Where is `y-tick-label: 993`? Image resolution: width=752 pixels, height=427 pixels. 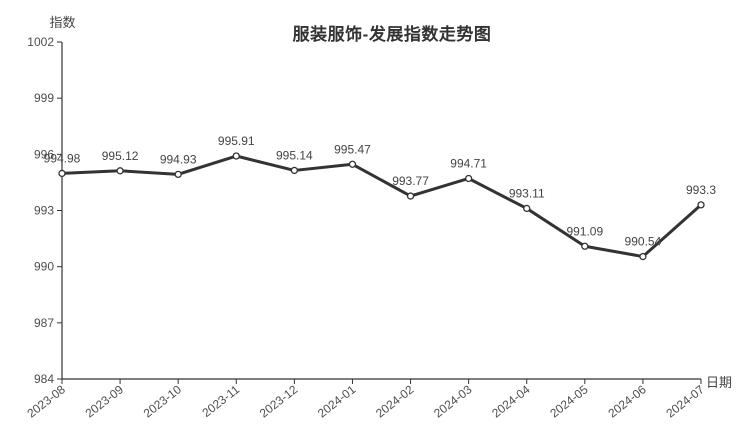 y-tick-label: 993 is located at coordinates (44, 211).